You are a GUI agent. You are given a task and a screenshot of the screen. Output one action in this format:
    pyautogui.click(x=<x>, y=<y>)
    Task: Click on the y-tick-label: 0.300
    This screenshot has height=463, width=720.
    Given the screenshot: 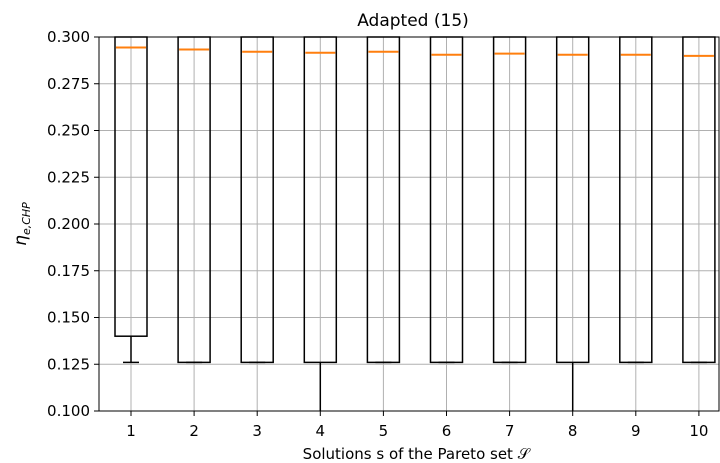 What is the action you would take?
    pyautogui.click(x=68, y=37)
    